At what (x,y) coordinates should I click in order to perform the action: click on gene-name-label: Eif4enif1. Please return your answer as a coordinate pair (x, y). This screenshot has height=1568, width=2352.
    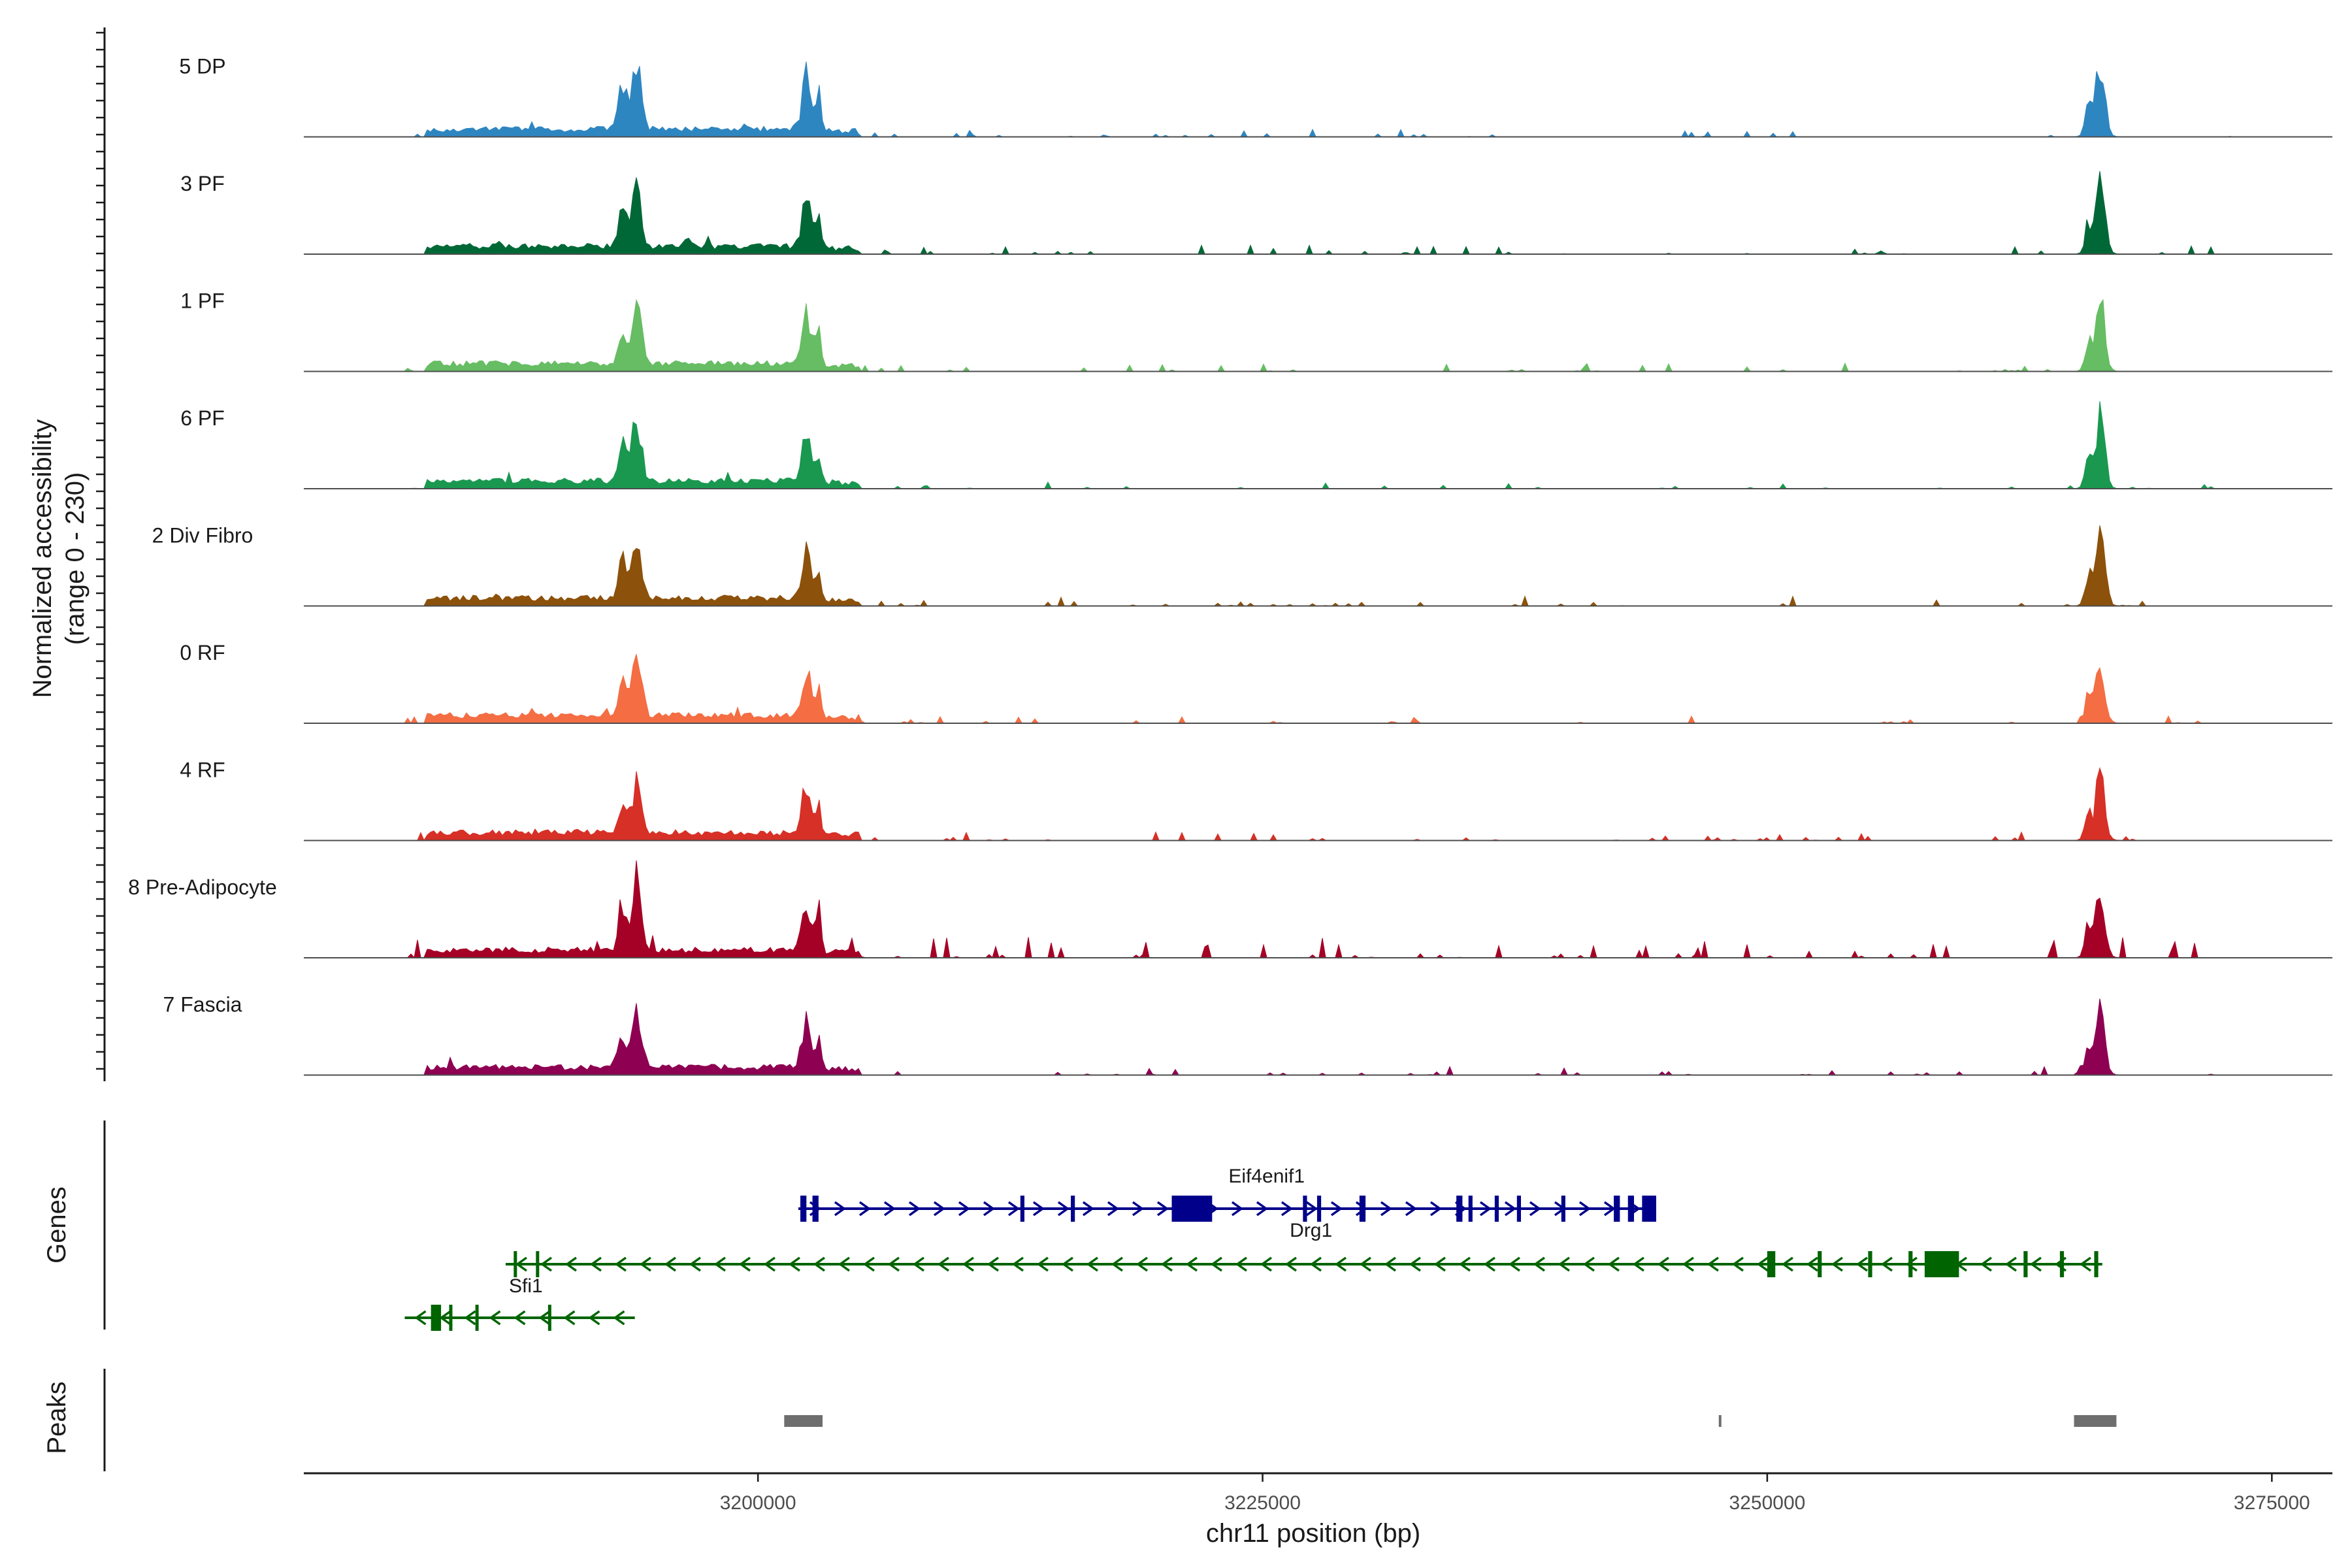
    Looking at the image, I should click on (1266, 1176).